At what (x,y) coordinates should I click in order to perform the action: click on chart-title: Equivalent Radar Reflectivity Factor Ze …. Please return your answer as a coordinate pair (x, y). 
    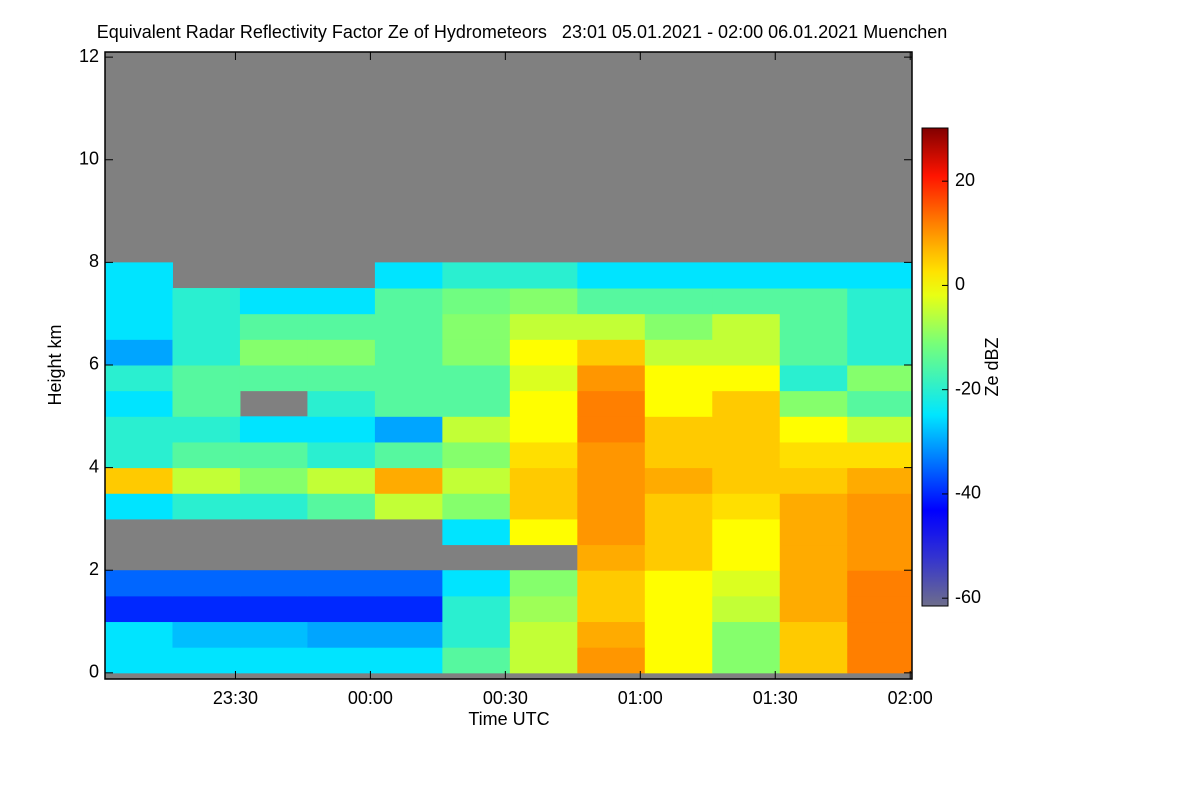
    Looking at the image, I should click on (522, 32).